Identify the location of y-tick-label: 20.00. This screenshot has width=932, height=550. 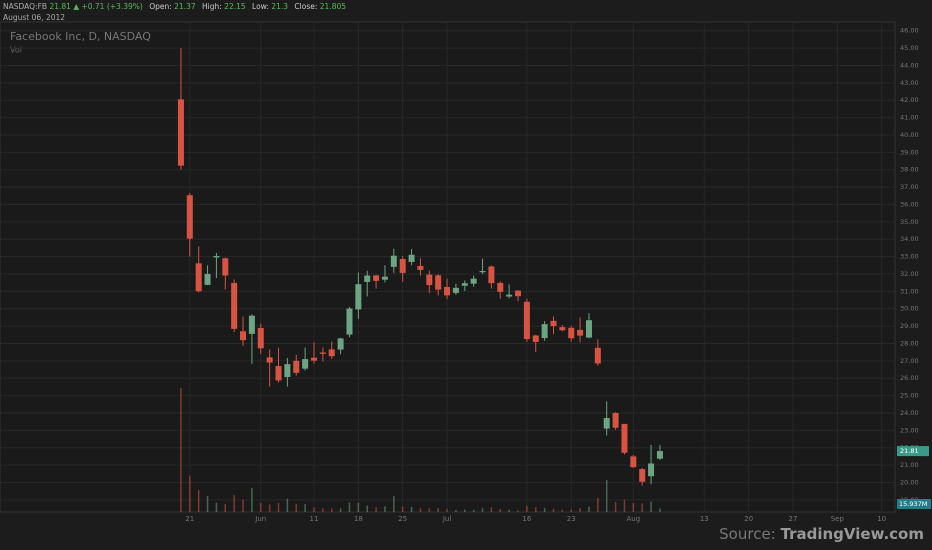
(909, 482).